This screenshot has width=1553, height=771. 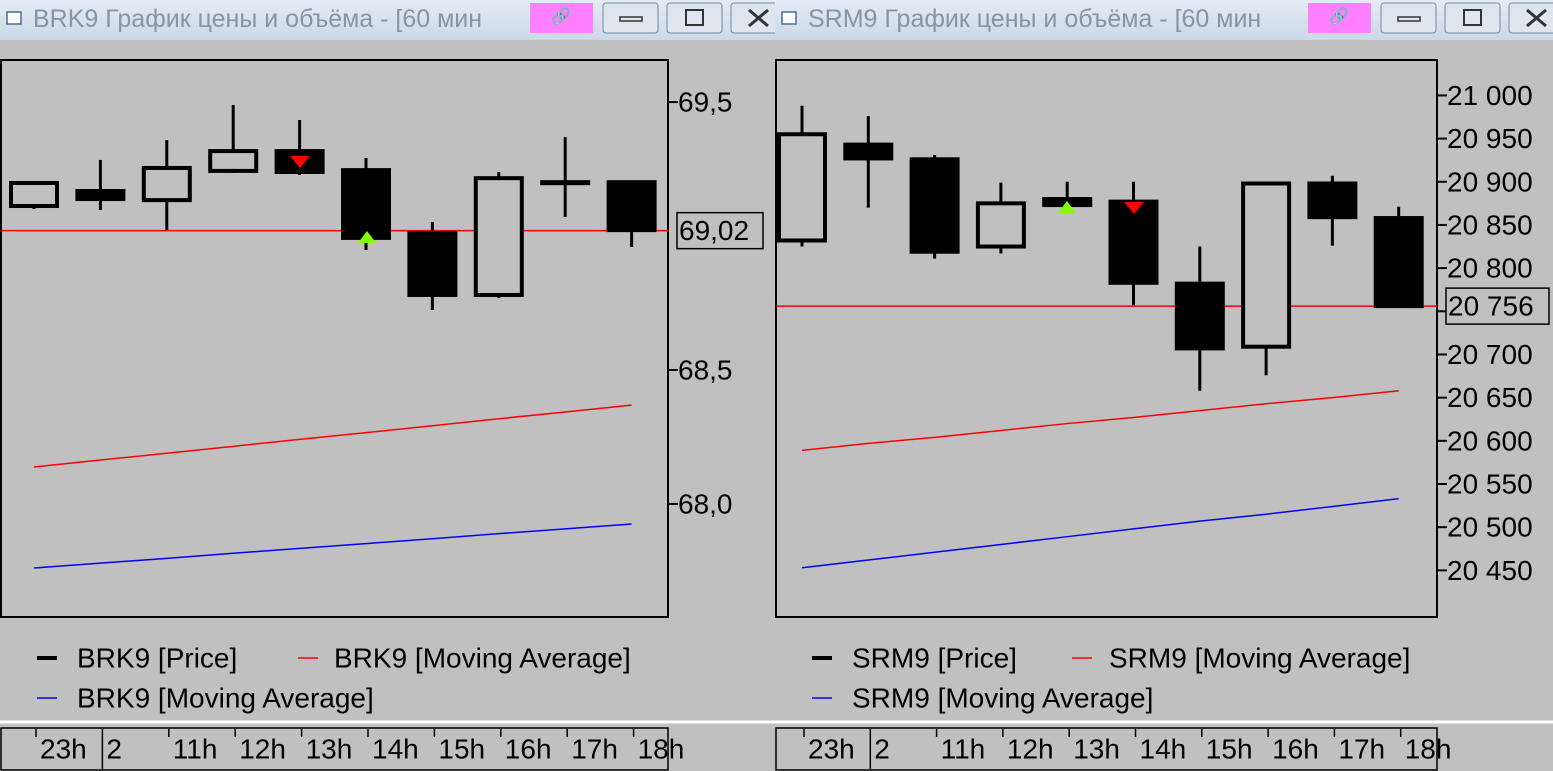 What do you see at coordinates (1490, 354) in the screenshot?
I see `y-tick-label: 20 700` at bounding box center [1490, 354].